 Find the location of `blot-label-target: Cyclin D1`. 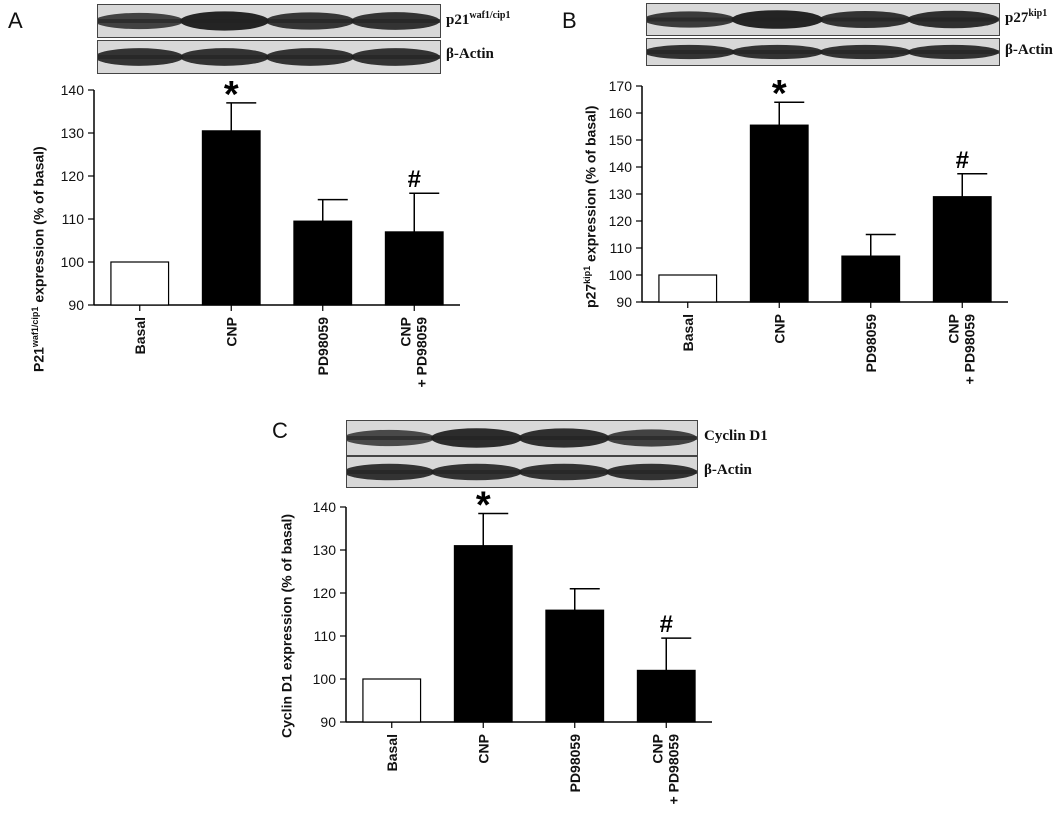

blot-label-target: Cyclin D1 is located at coordinates (736, 436).